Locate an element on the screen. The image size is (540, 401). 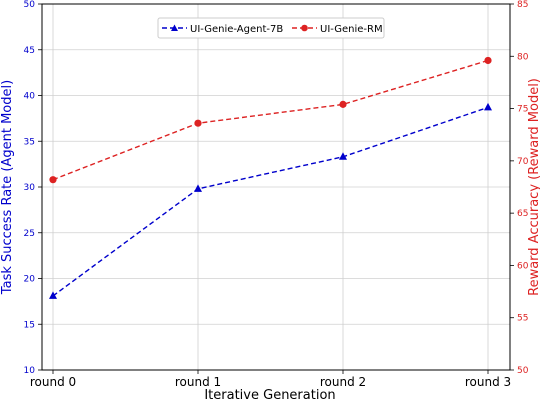
legend-label-rm: UI-Genie-RM is located at coordinates (351, 29).